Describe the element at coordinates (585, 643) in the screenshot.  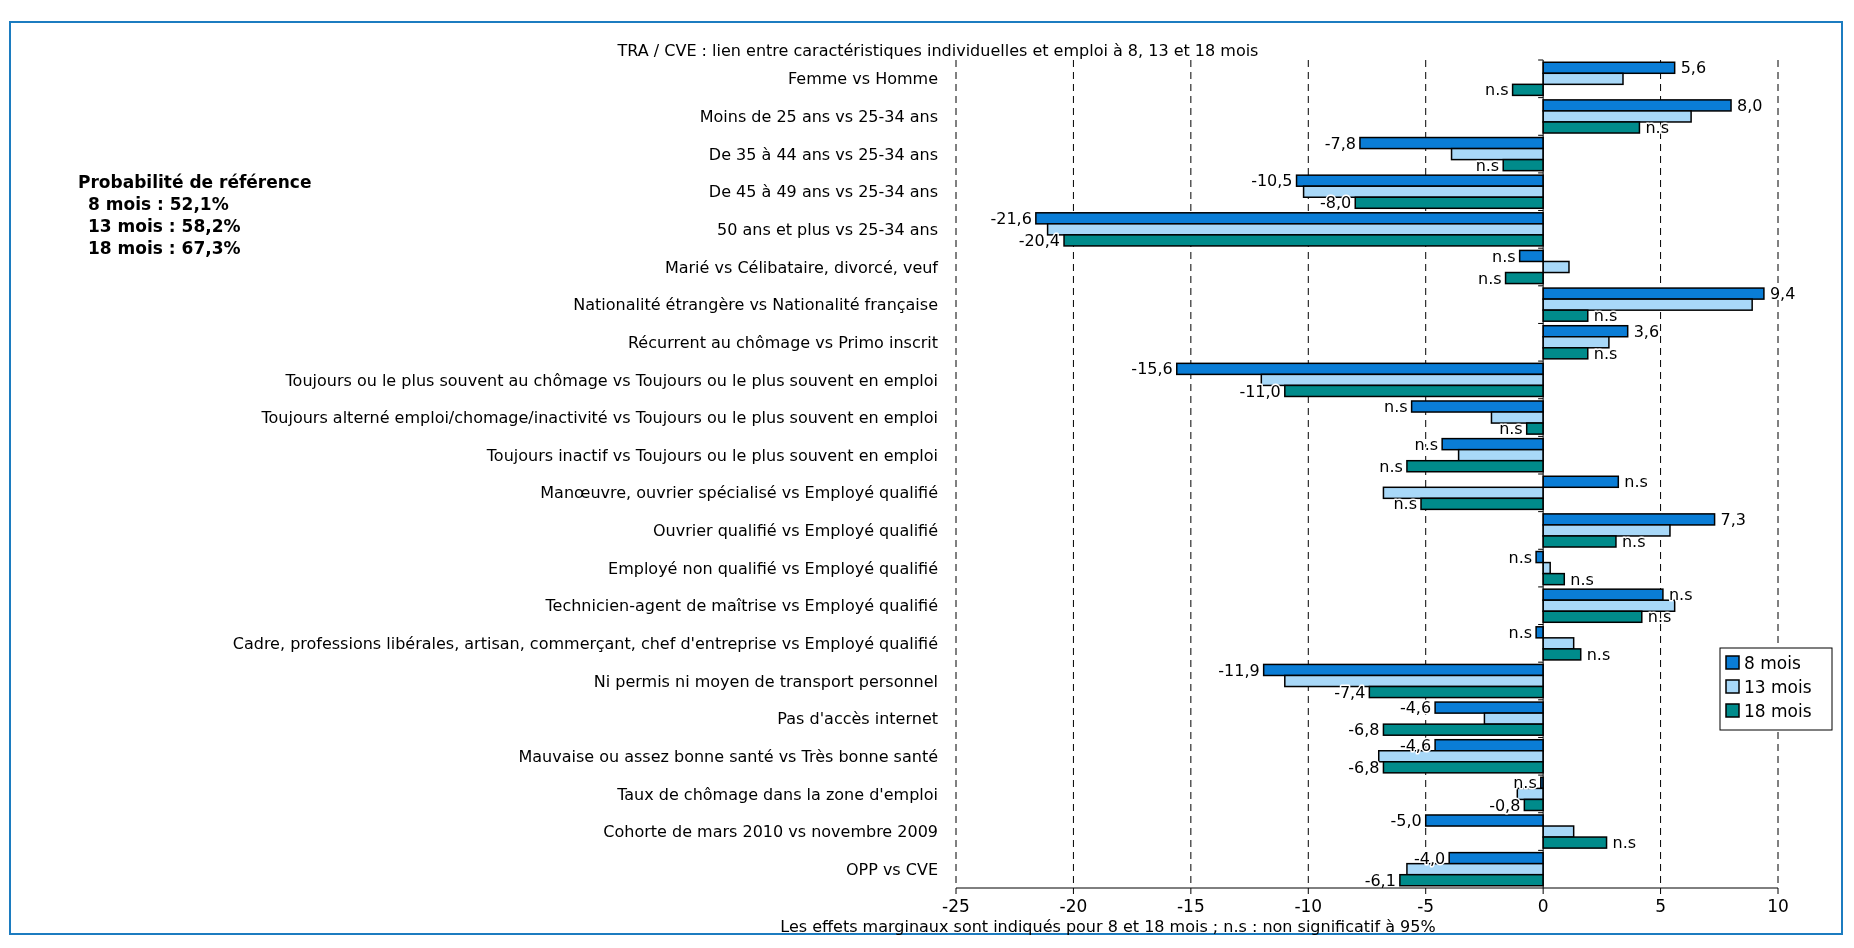
I see `y-tick-label: Cadre, professions libérales, artisan, commerçant, chef d'entreprise vs Employé qualifié` at that location.